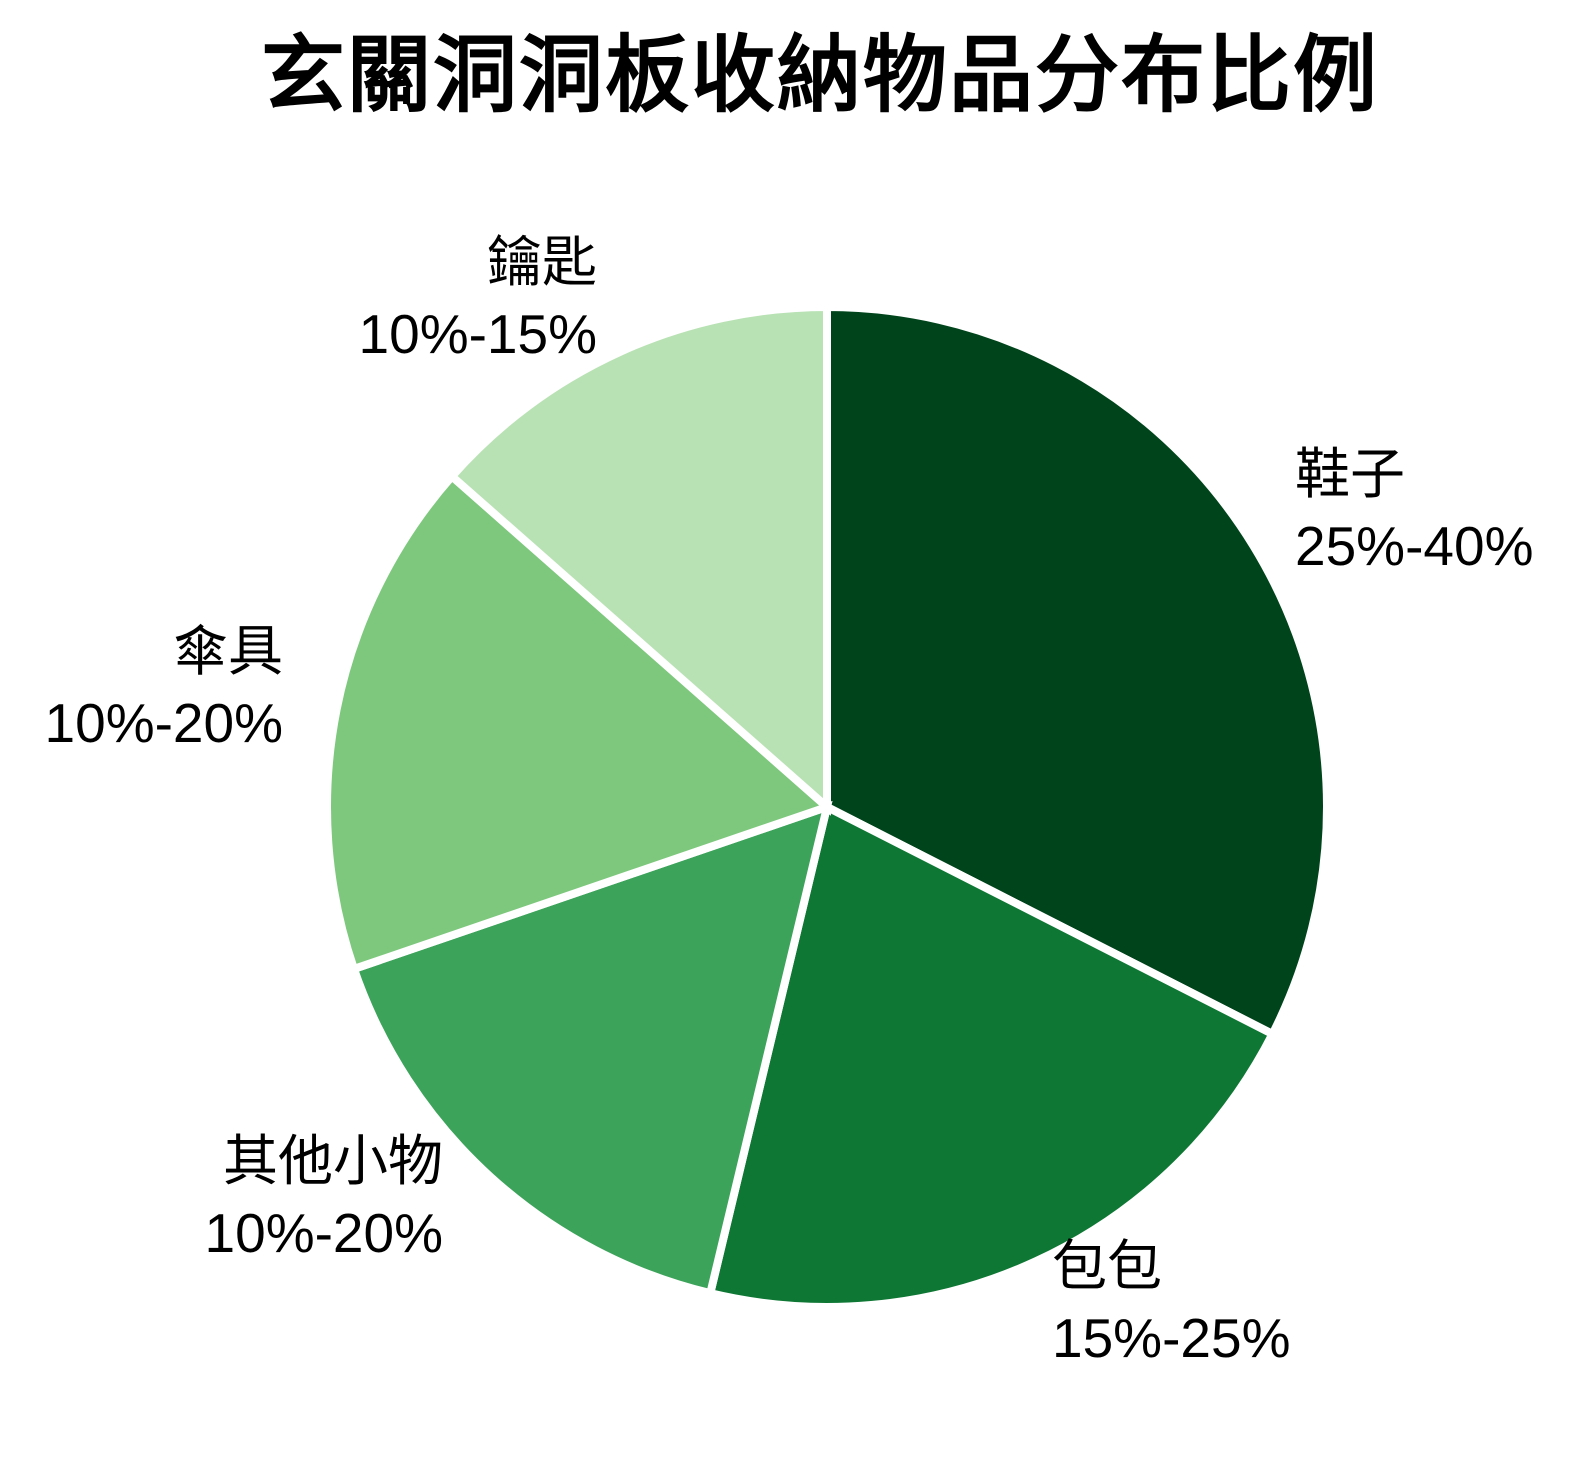  What do you see at coordinates (323, 1233) in the screenshot?
I see `slice-label-other-items-range: 10%-20%` at bounding box center [323, 1233].